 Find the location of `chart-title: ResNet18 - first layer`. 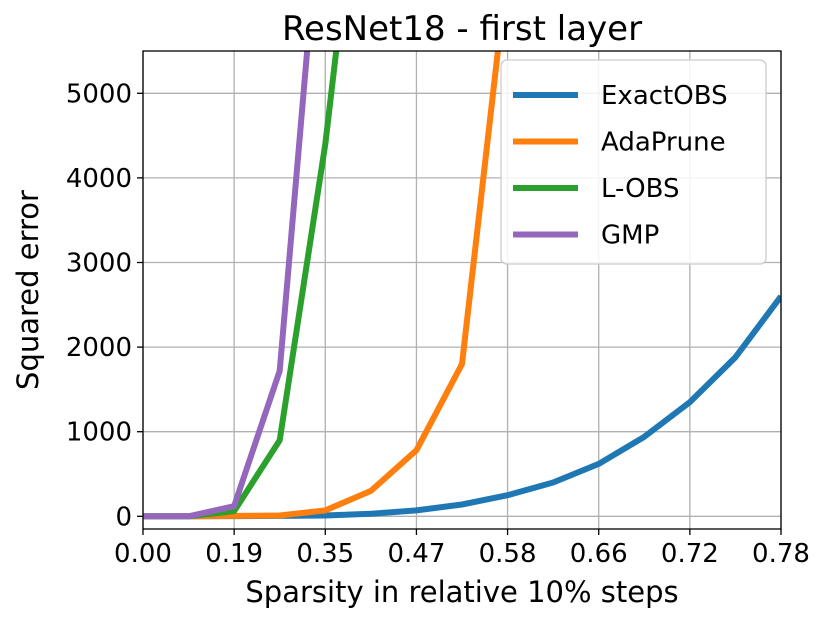

chart-title: ResNet18 - first layer is located at coordinates (462, 29).